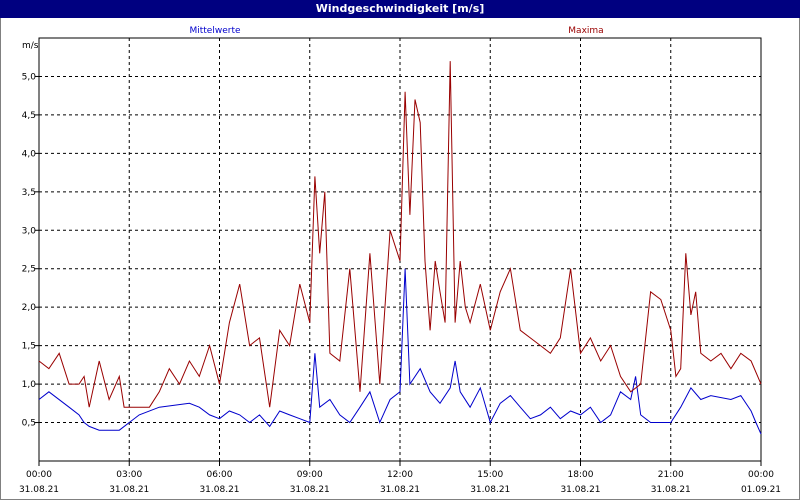 The image size is (800, 500). I want to click on y-tick-label: 4,5, so click(29, 116).